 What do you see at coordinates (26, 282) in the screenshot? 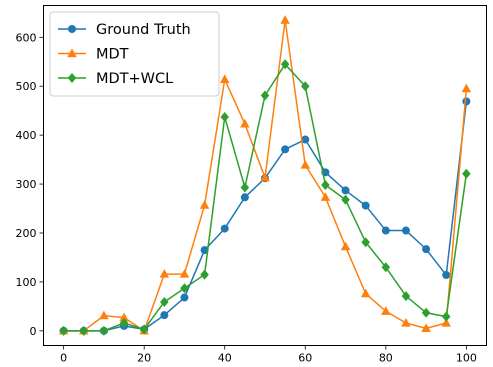
I see `y-tick-label: 100` at bounding box center [26, 282].